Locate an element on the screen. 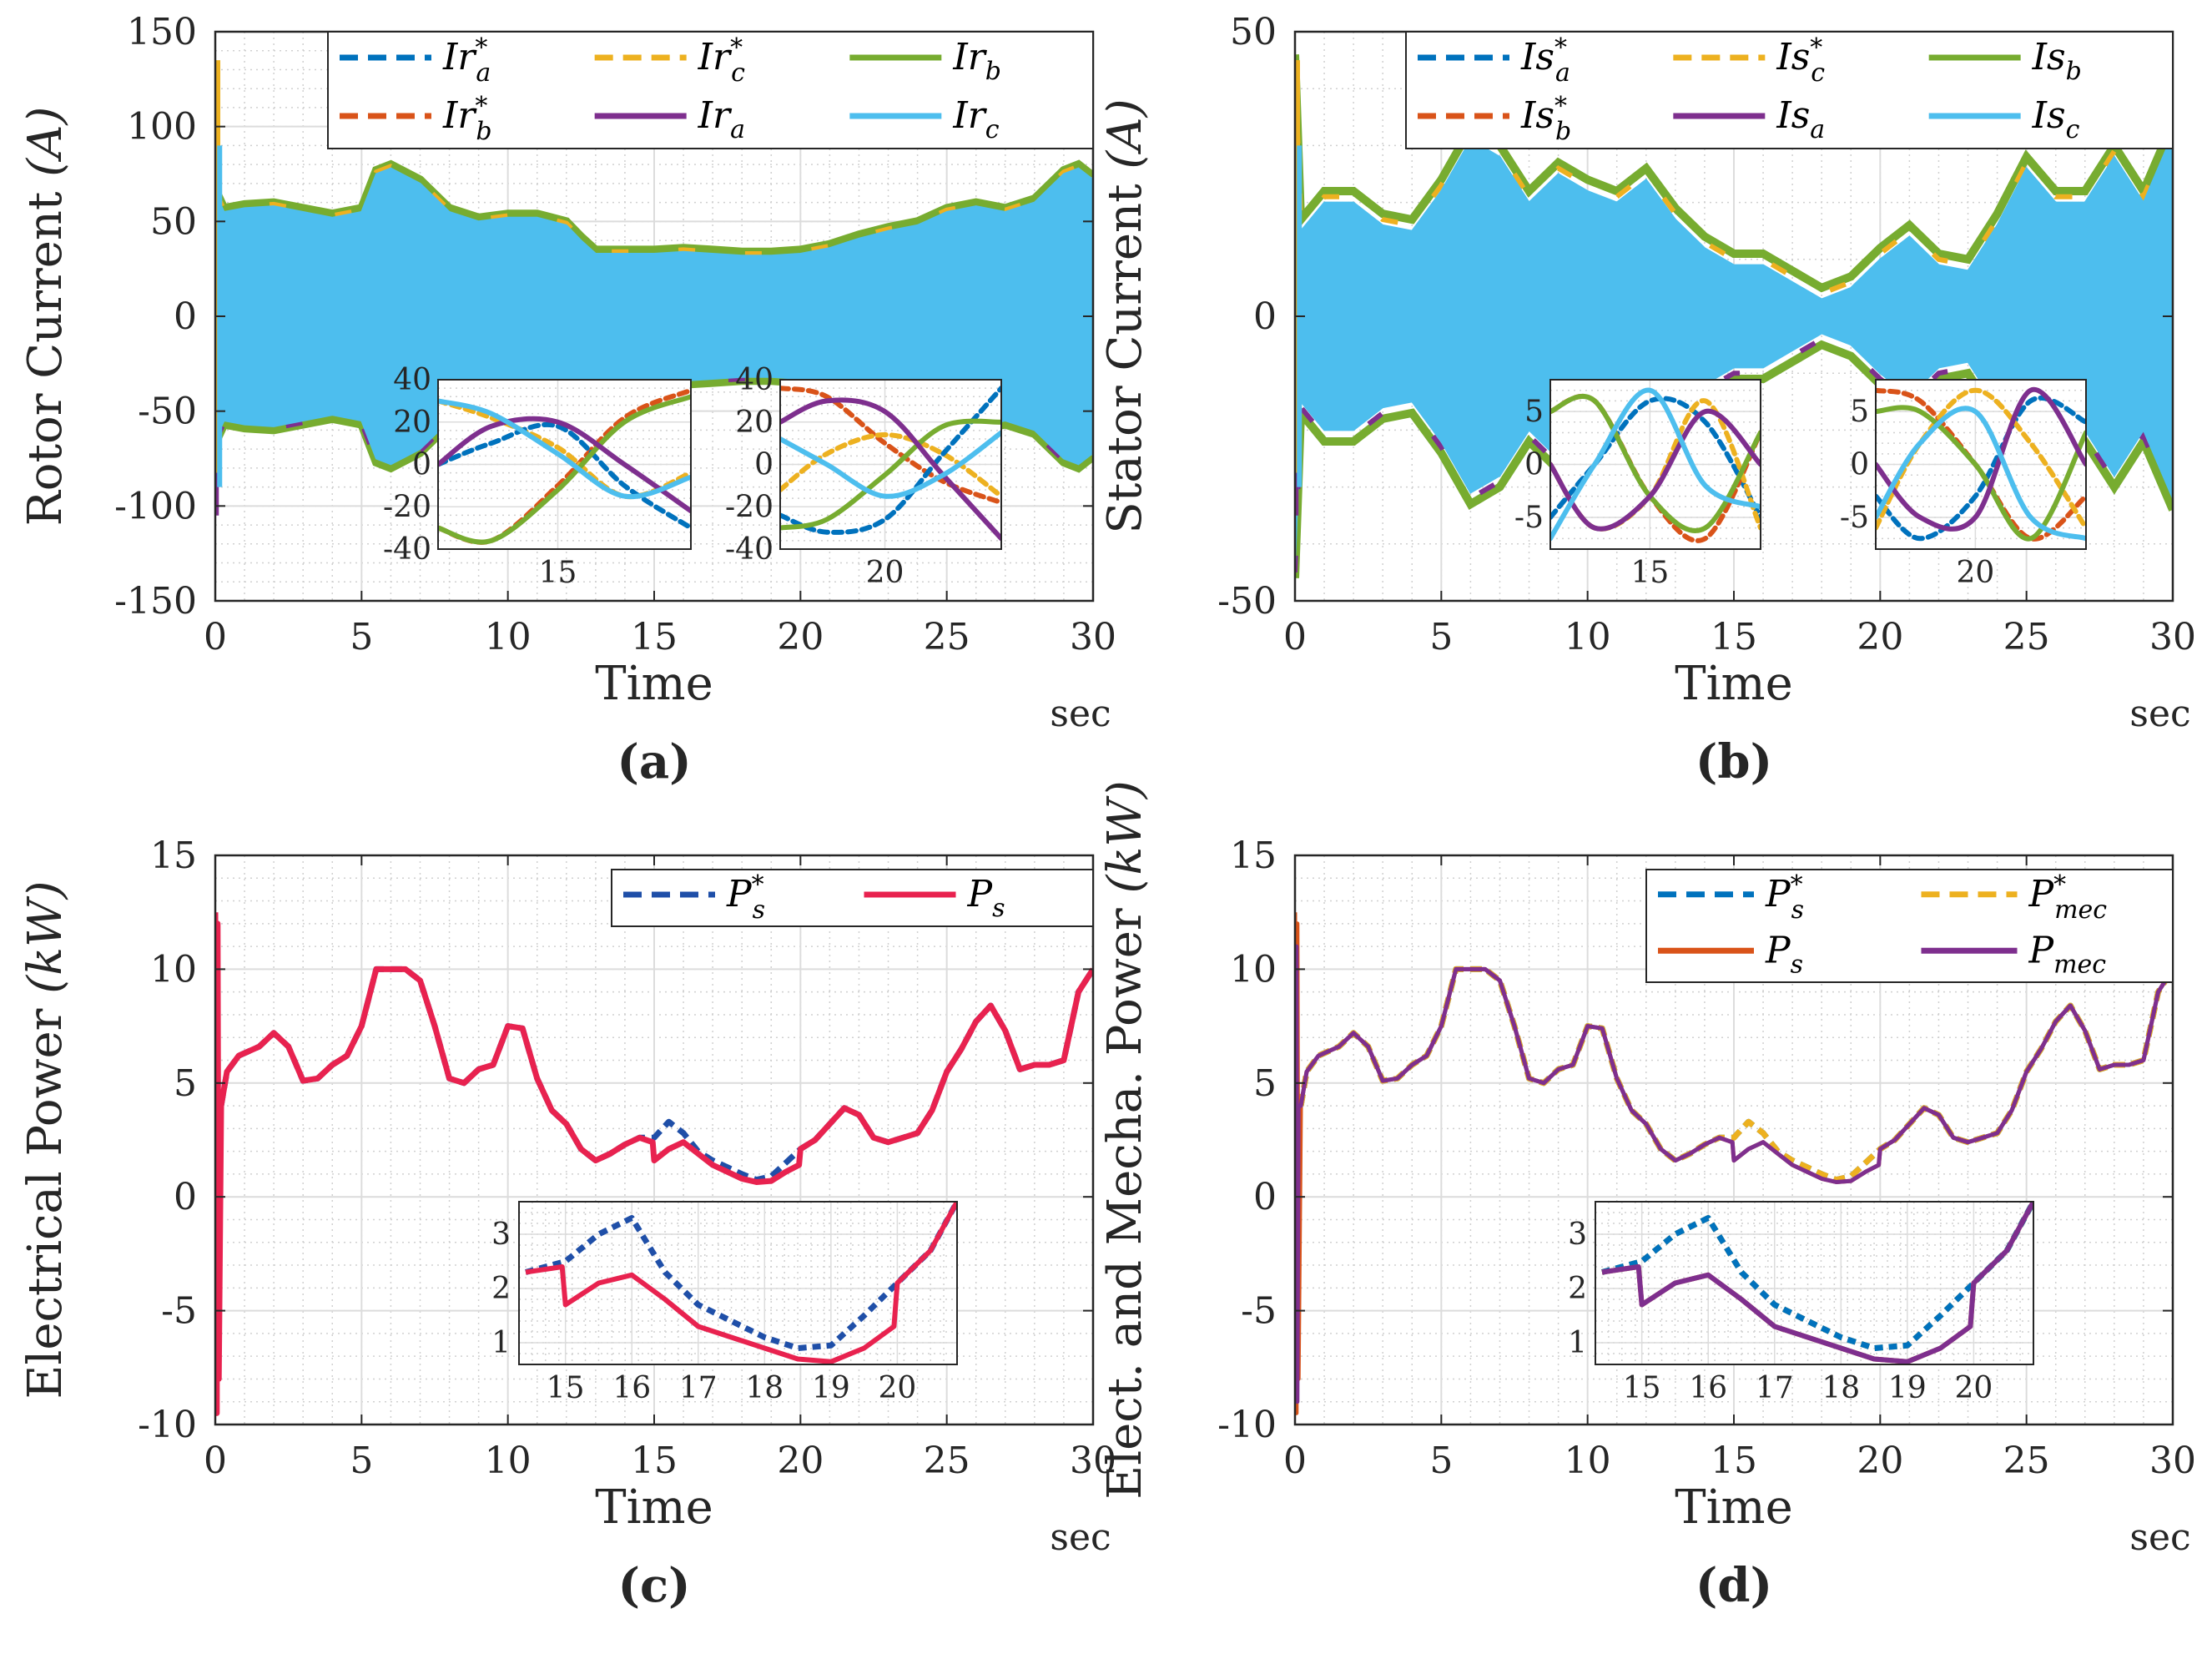 Image resolution: width=2212 pixels, height=1654 pixels. envelope-edge-top is located at coordinates (1734, 174).